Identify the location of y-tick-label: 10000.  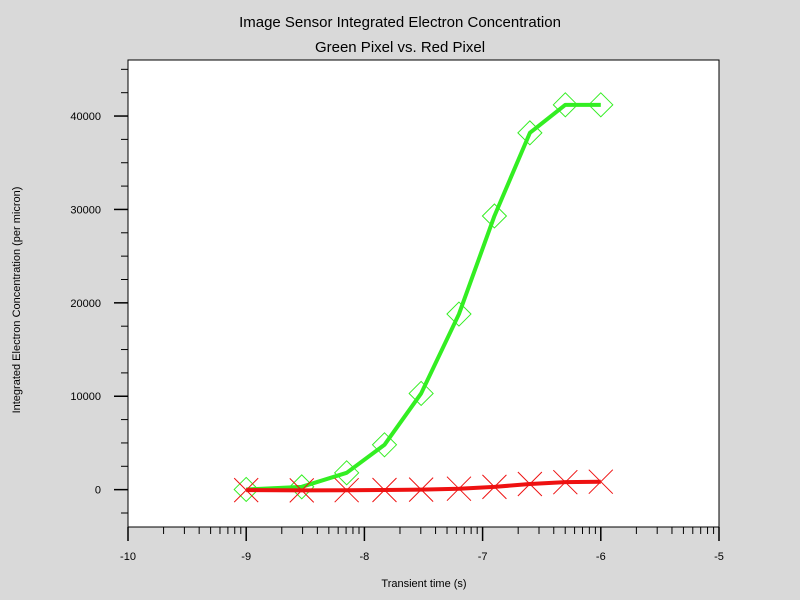
(85, 397).